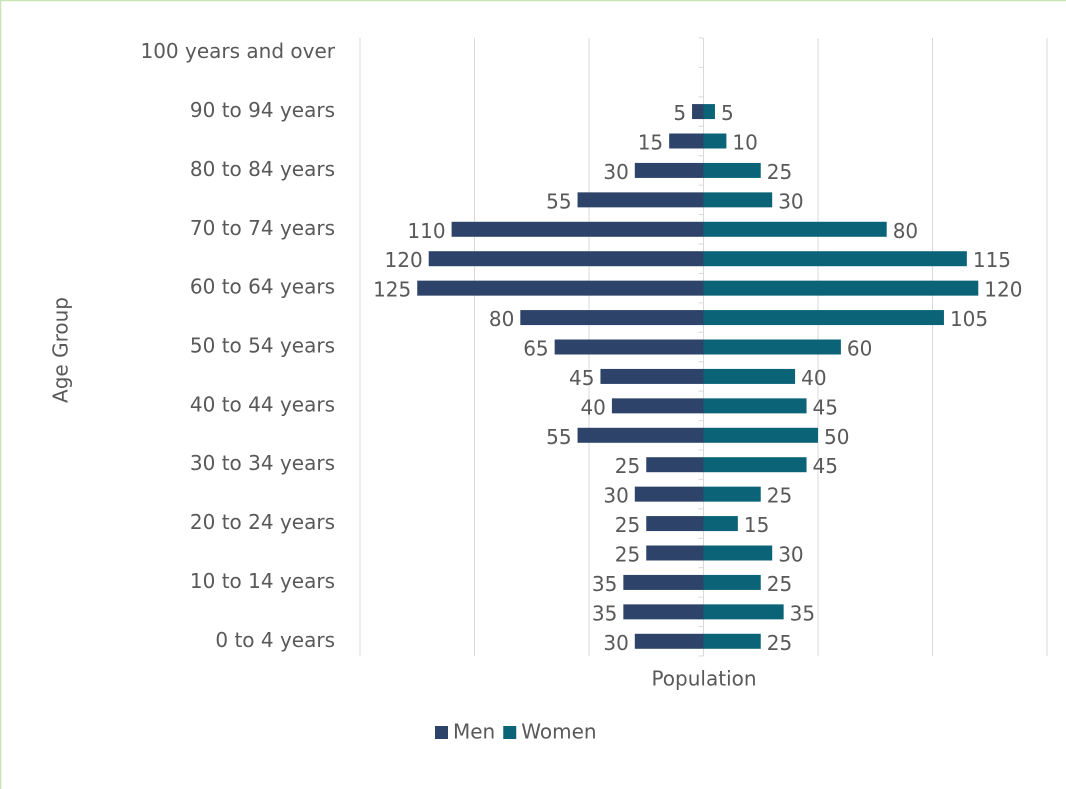  Describe the element at coordinates (61, 350) in the screenshot. I see `y-axis-label: Age Group` at that location.